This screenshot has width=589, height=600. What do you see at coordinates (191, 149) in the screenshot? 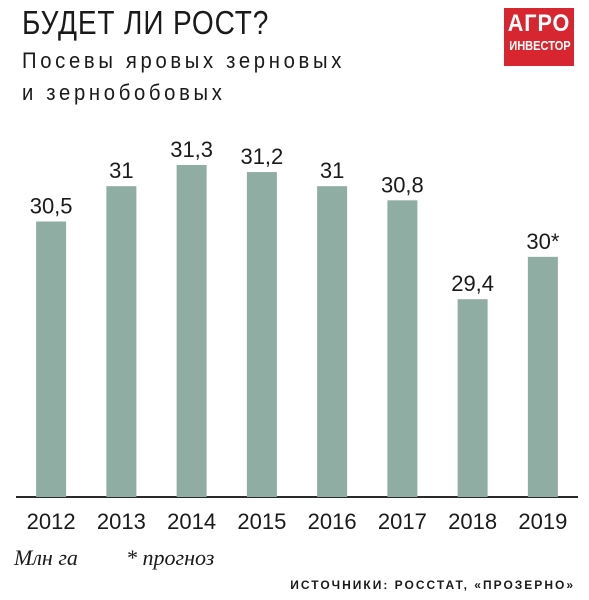
I see `data-label-2014: 31,3` at bounding box center [191, 149].